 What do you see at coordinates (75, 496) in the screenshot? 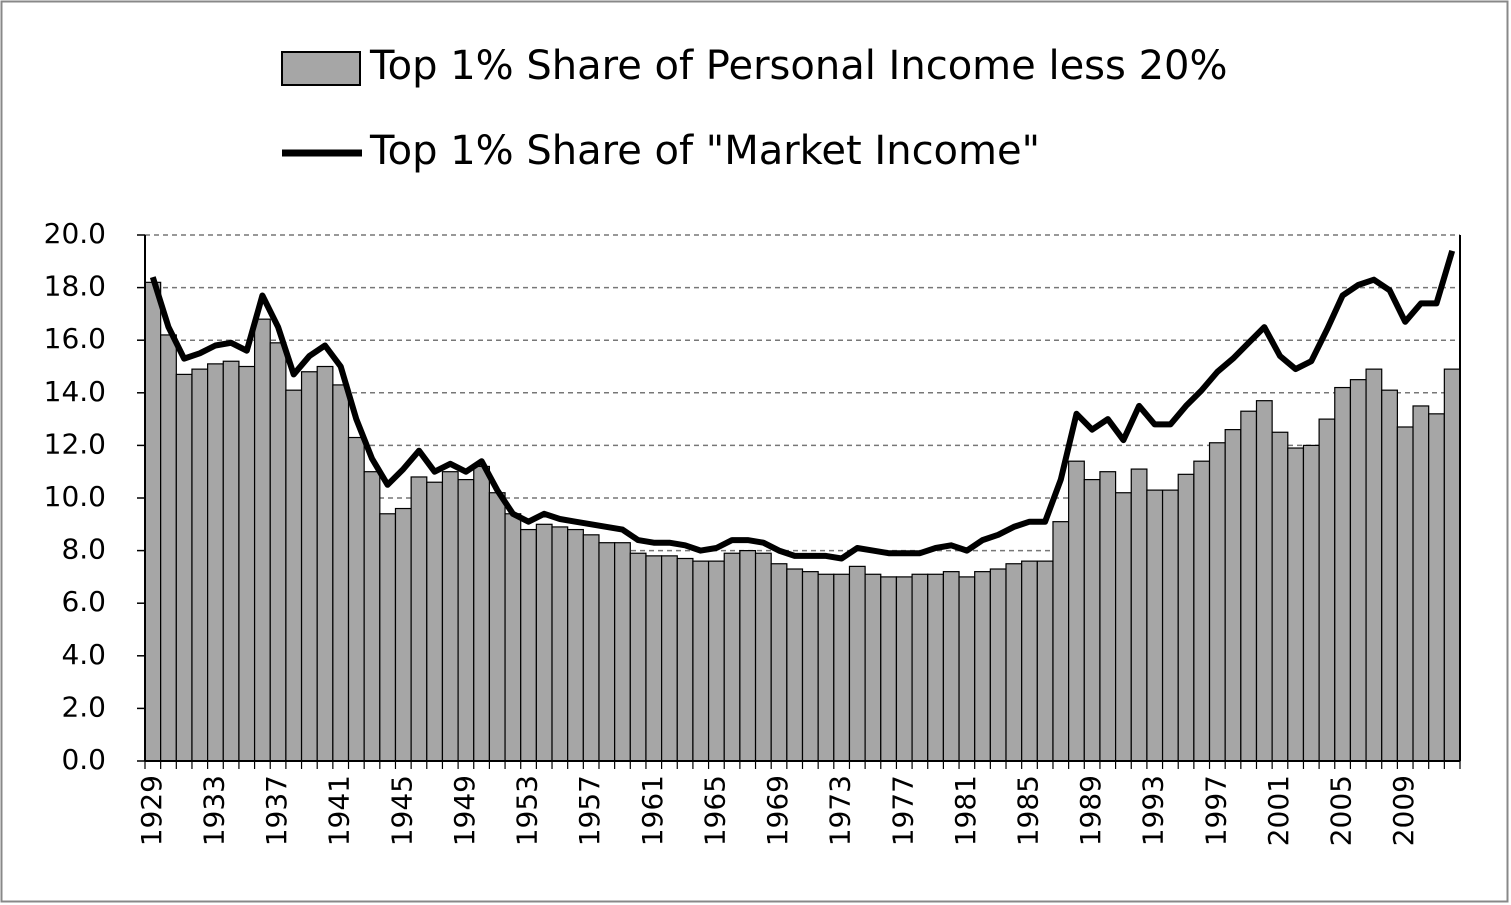
I see `y-tick-label: 10.0` at bounding box center [75, 496].